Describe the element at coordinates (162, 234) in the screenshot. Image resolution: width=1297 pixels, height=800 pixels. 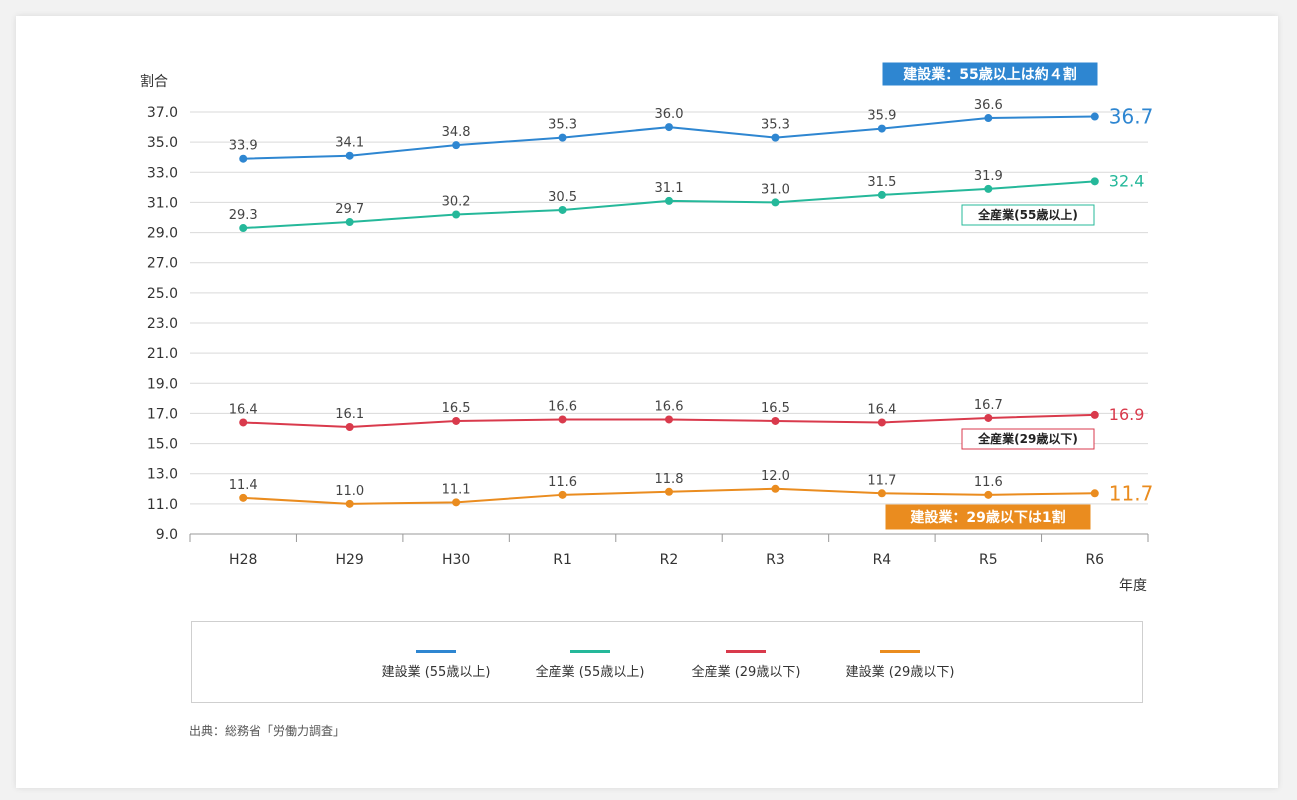
I see `y-tick-label: 29.0` at that location.